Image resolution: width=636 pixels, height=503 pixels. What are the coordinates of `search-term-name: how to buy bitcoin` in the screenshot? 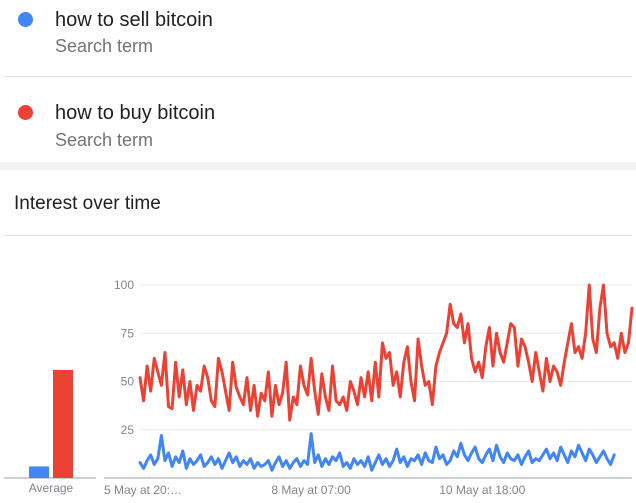 It's located at (135, 113).